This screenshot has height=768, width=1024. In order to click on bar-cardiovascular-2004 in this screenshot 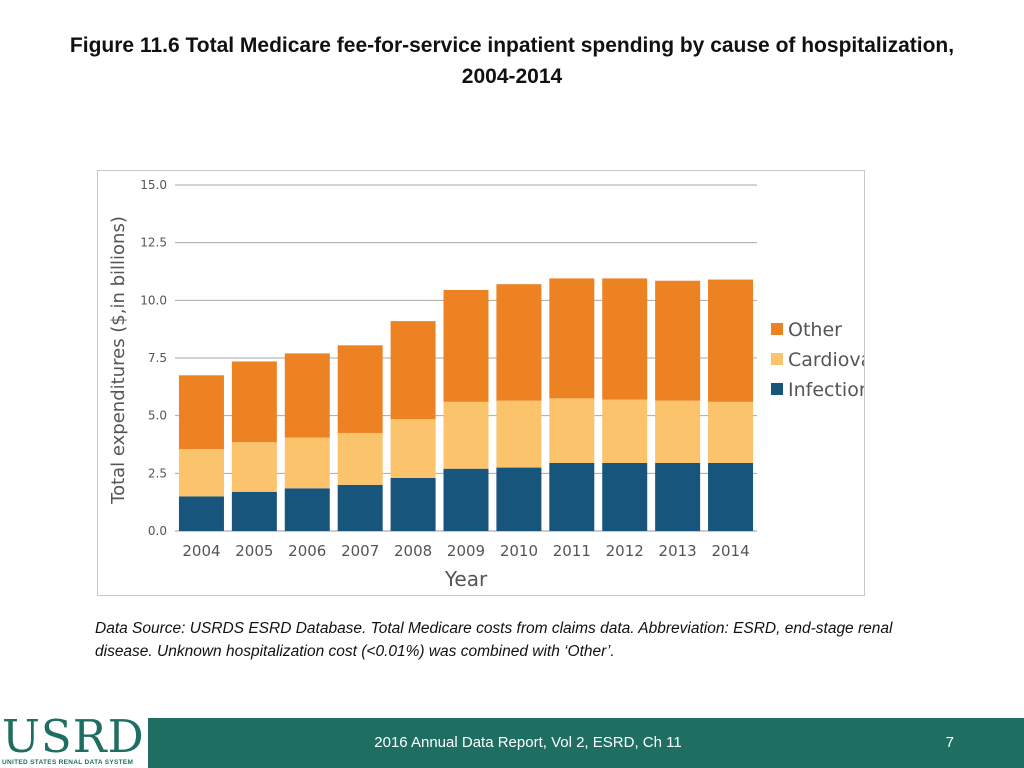, I will do `click(201, 473)`.